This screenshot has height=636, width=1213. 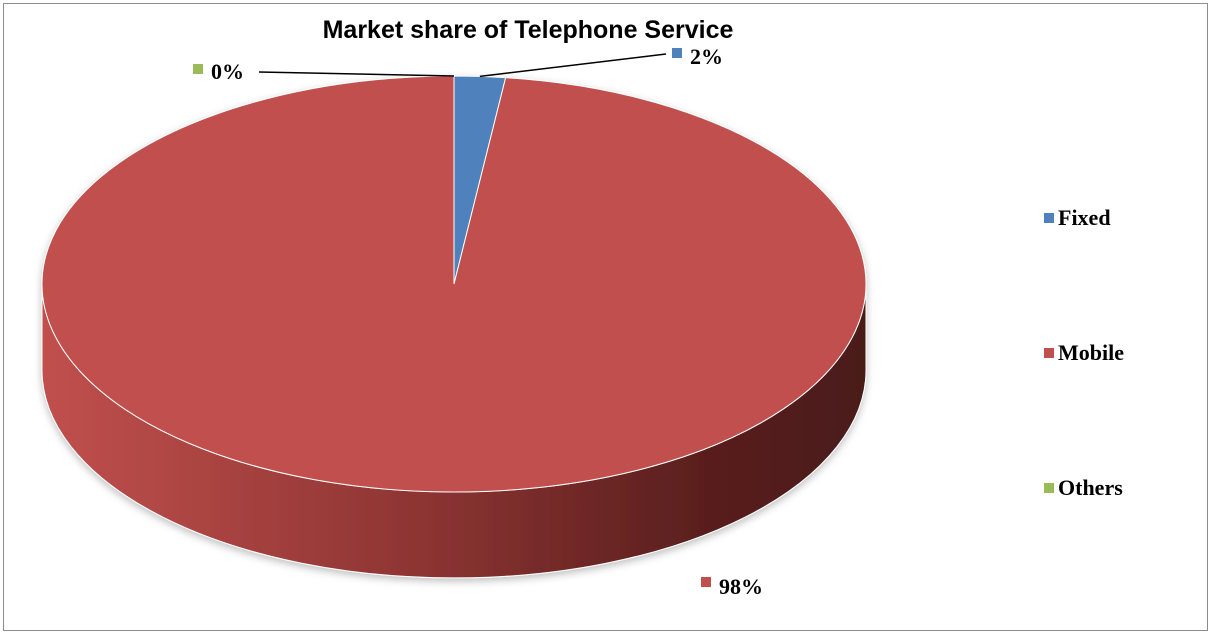 What do you see at coordinates (1049, 488) in the screenshot?
I see `legend-swatch-others` at bounding box center [1049, 488].